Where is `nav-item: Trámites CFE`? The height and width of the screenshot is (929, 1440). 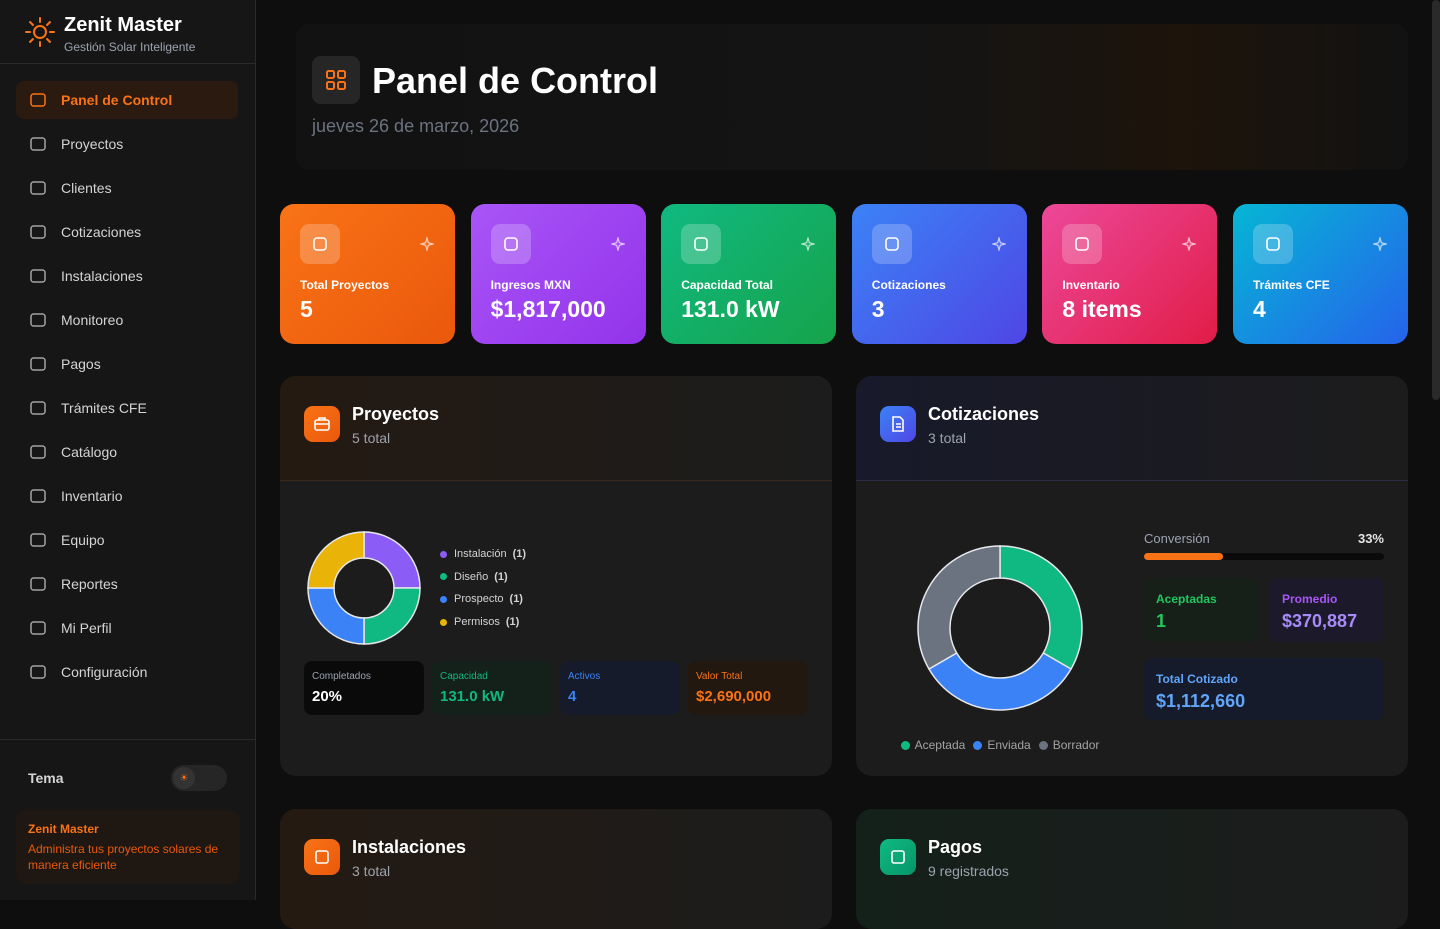
nav-item: Trámites CFE is located at coordinates (127, 408).